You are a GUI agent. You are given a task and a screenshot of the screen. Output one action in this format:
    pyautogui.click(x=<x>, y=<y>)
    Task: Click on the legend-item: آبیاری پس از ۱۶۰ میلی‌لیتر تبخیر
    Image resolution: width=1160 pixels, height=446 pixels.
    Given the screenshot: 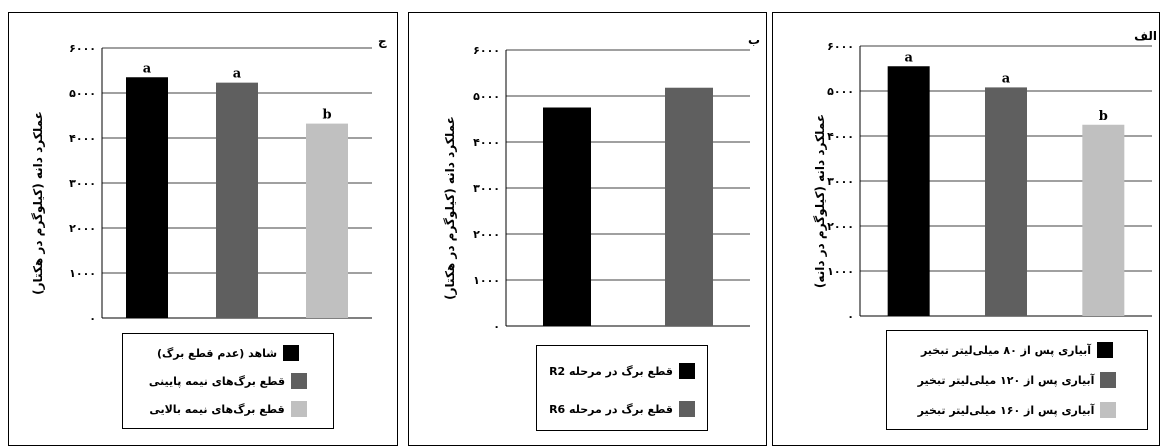 What is the action you would take?
    pyautogui.click(x=1017, y=410)
    